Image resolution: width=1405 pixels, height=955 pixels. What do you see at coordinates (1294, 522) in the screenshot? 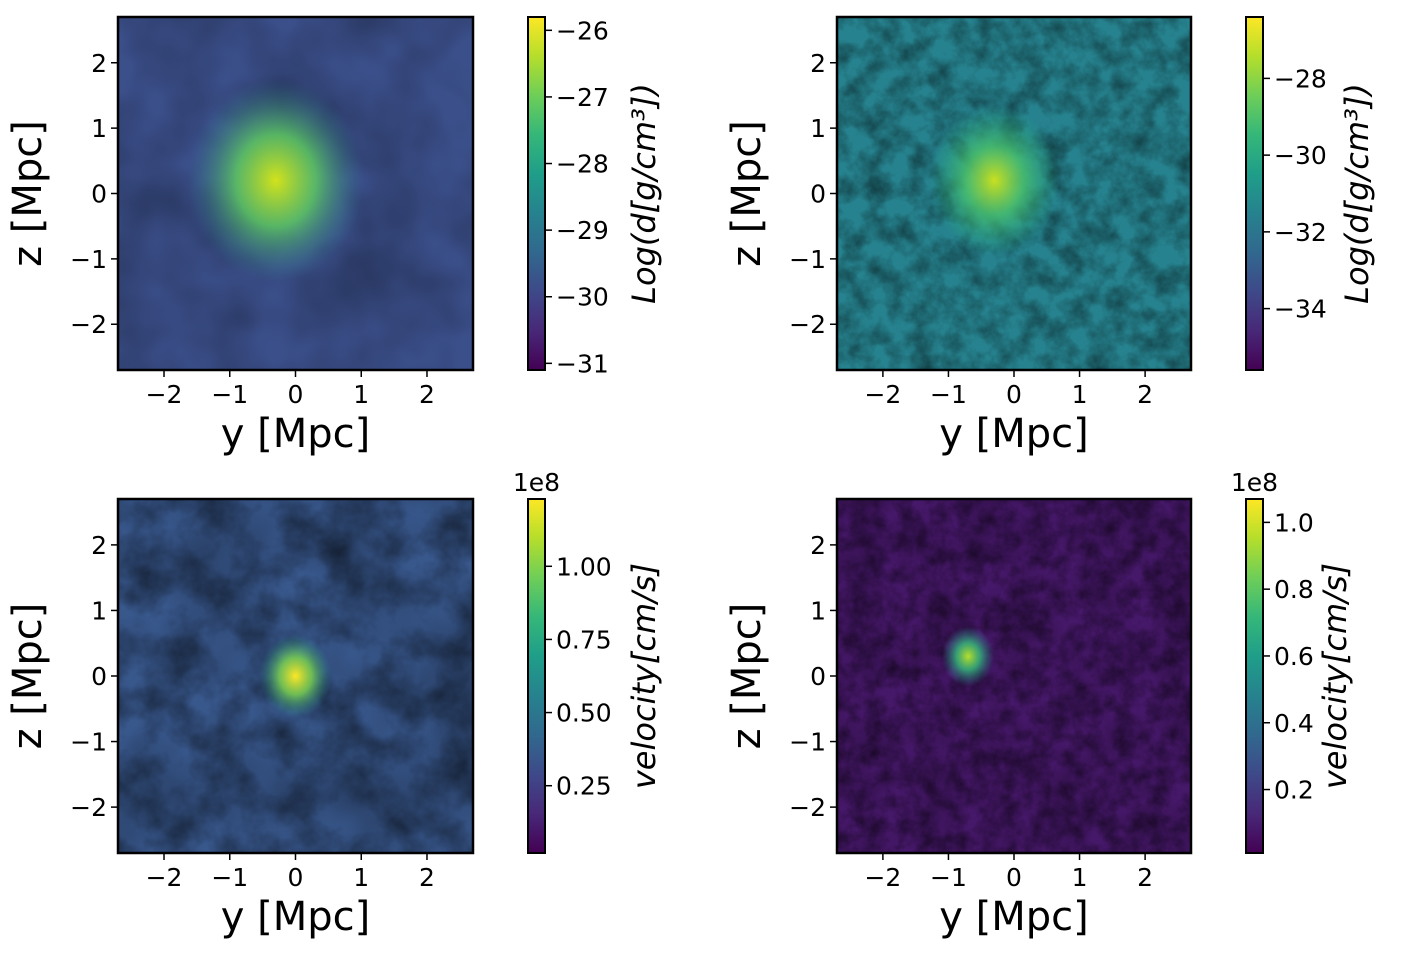
I see `colorbar-tick-label: 1.0` at bounding box center [1294, 522].